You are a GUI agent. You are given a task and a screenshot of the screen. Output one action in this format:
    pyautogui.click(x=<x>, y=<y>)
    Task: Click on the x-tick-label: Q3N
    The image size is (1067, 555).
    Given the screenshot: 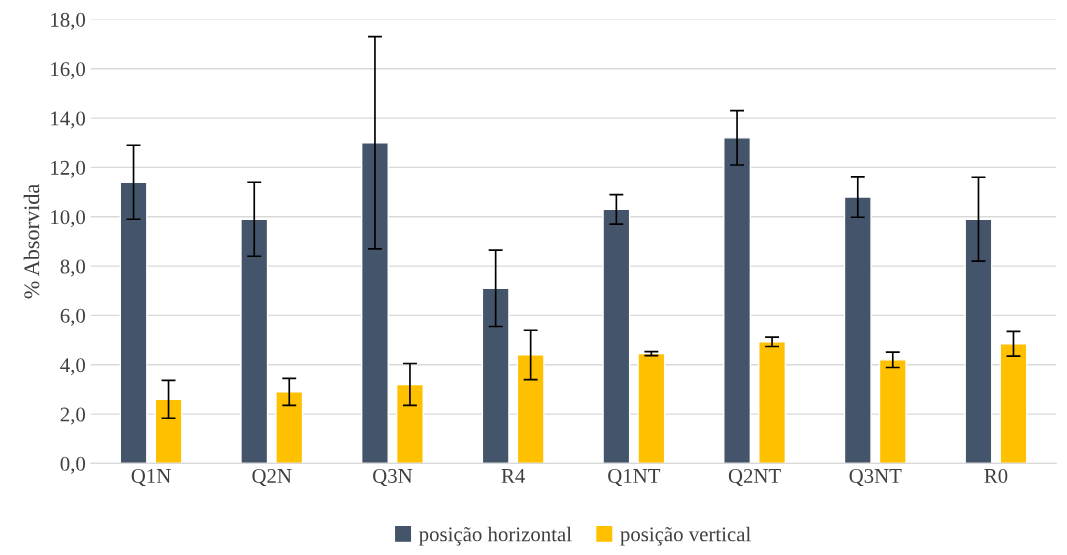 What is the action you would take?
    pyautogui.click(x=393, y=477)
    